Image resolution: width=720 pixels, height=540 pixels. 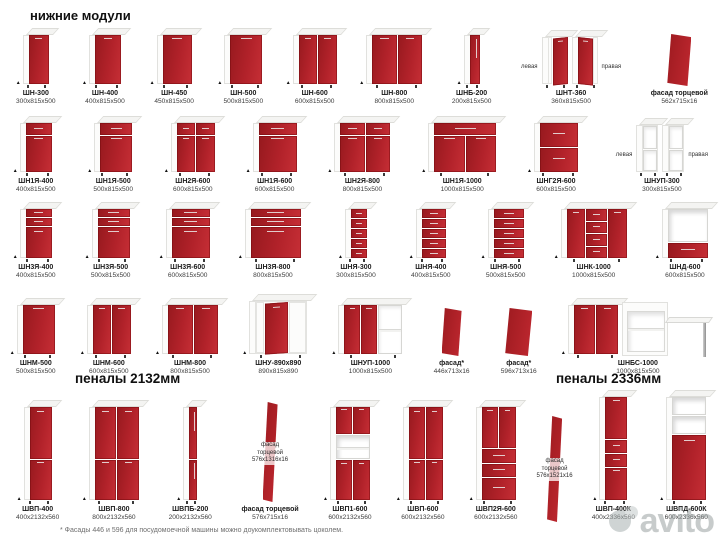 I want to click on module-item: ▲ ШНУП-1000 1000х815х500, so click(x=372, y=337).